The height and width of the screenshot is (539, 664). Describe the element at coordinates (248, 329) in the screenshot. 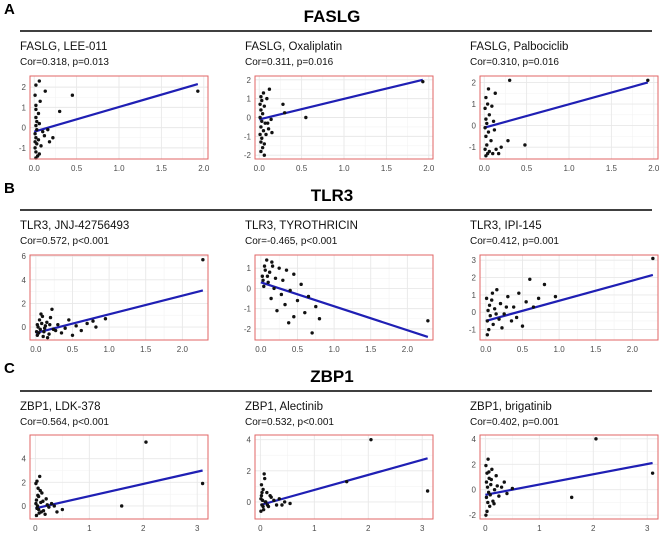

I see `y-tick-label: -2` at that location.